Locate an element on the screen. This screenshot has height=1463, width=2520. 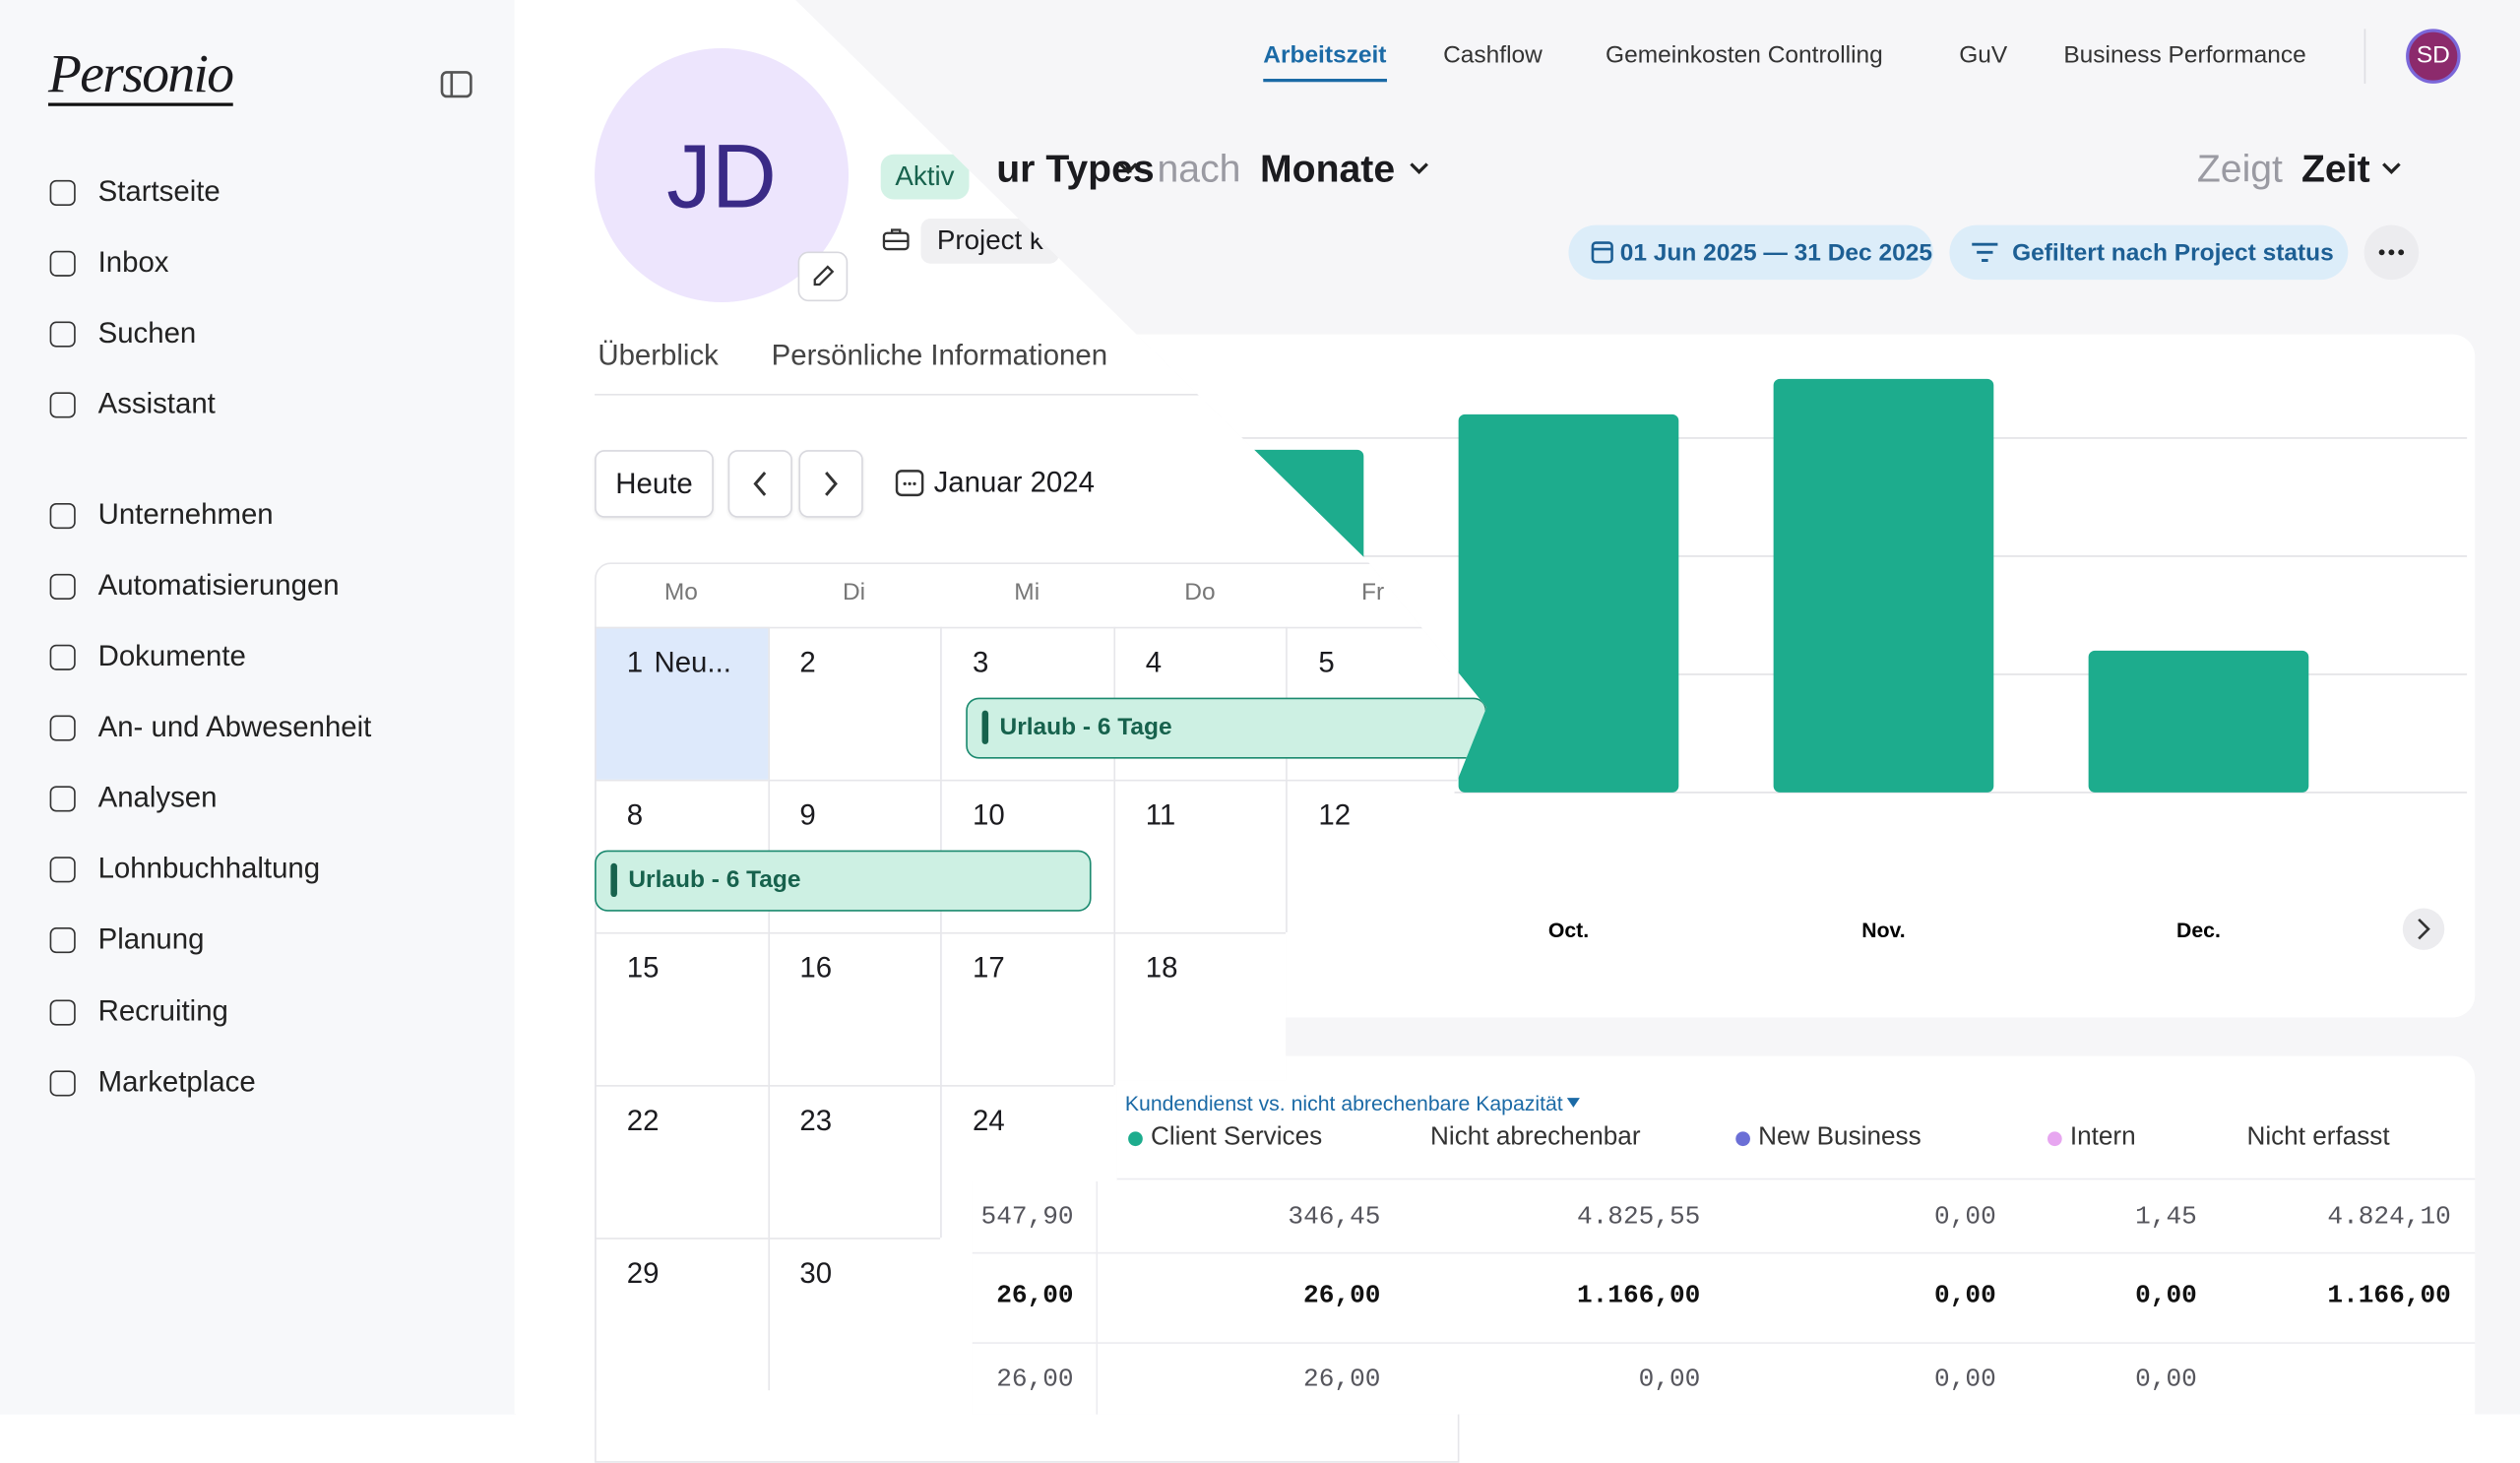
tab: Persönliche Informationen is located at coordinates (939, 356).